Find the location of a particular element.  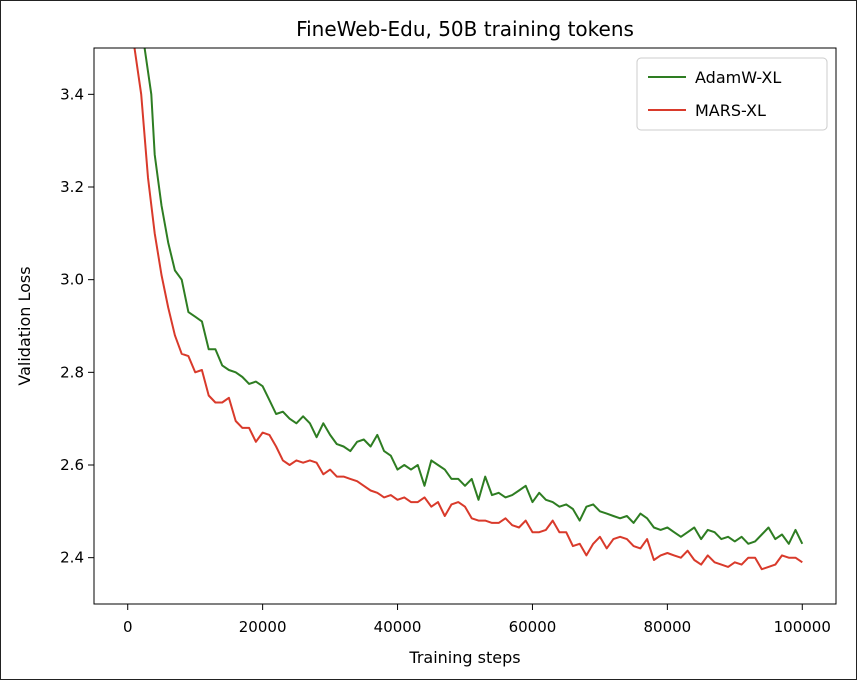

y-tick-label: 3.2 is located at coordinates (72, 187).